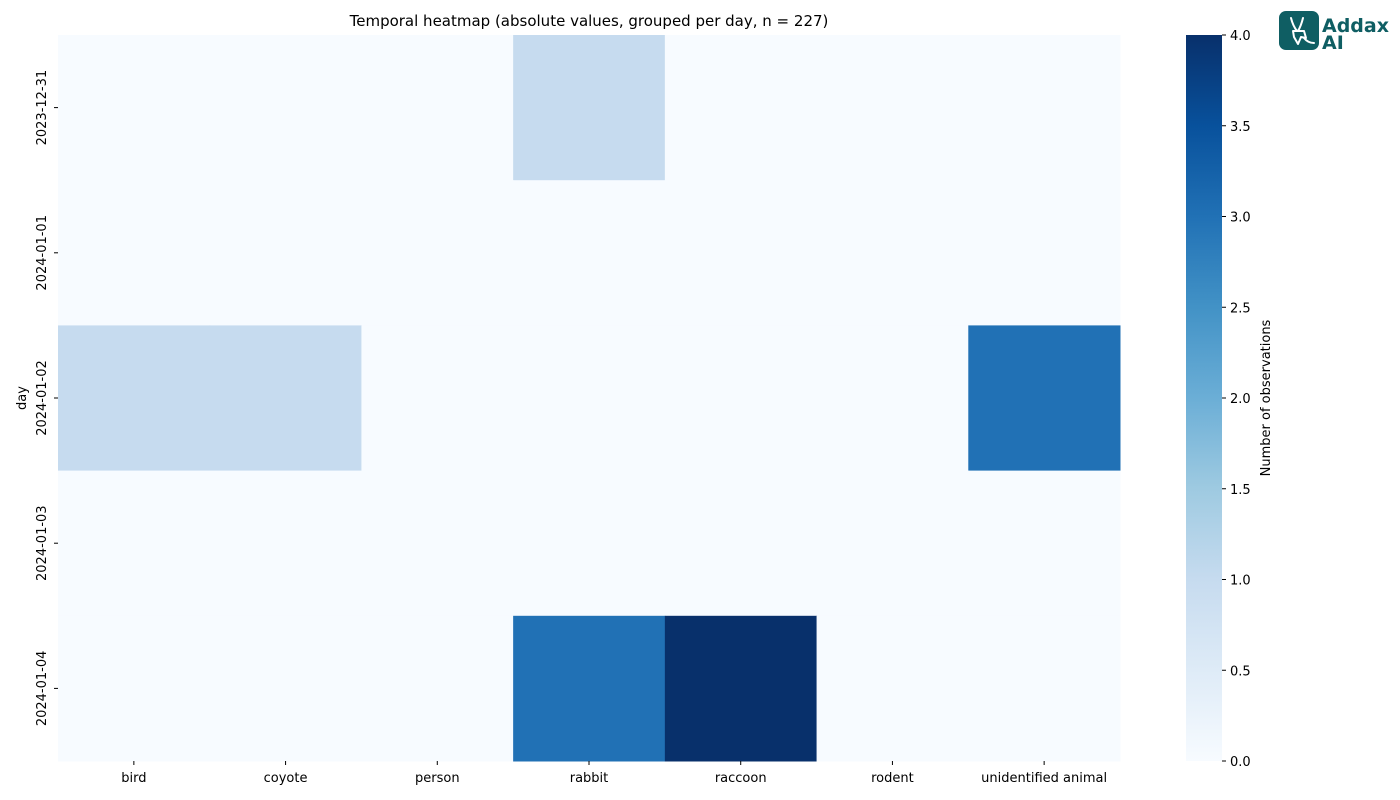 The width and height of the screenshot is (1400, 800). Describe the element at coordinates (1240, 36) in the screenshot. I see `colorbar-tick-label: 4.0` at that location.